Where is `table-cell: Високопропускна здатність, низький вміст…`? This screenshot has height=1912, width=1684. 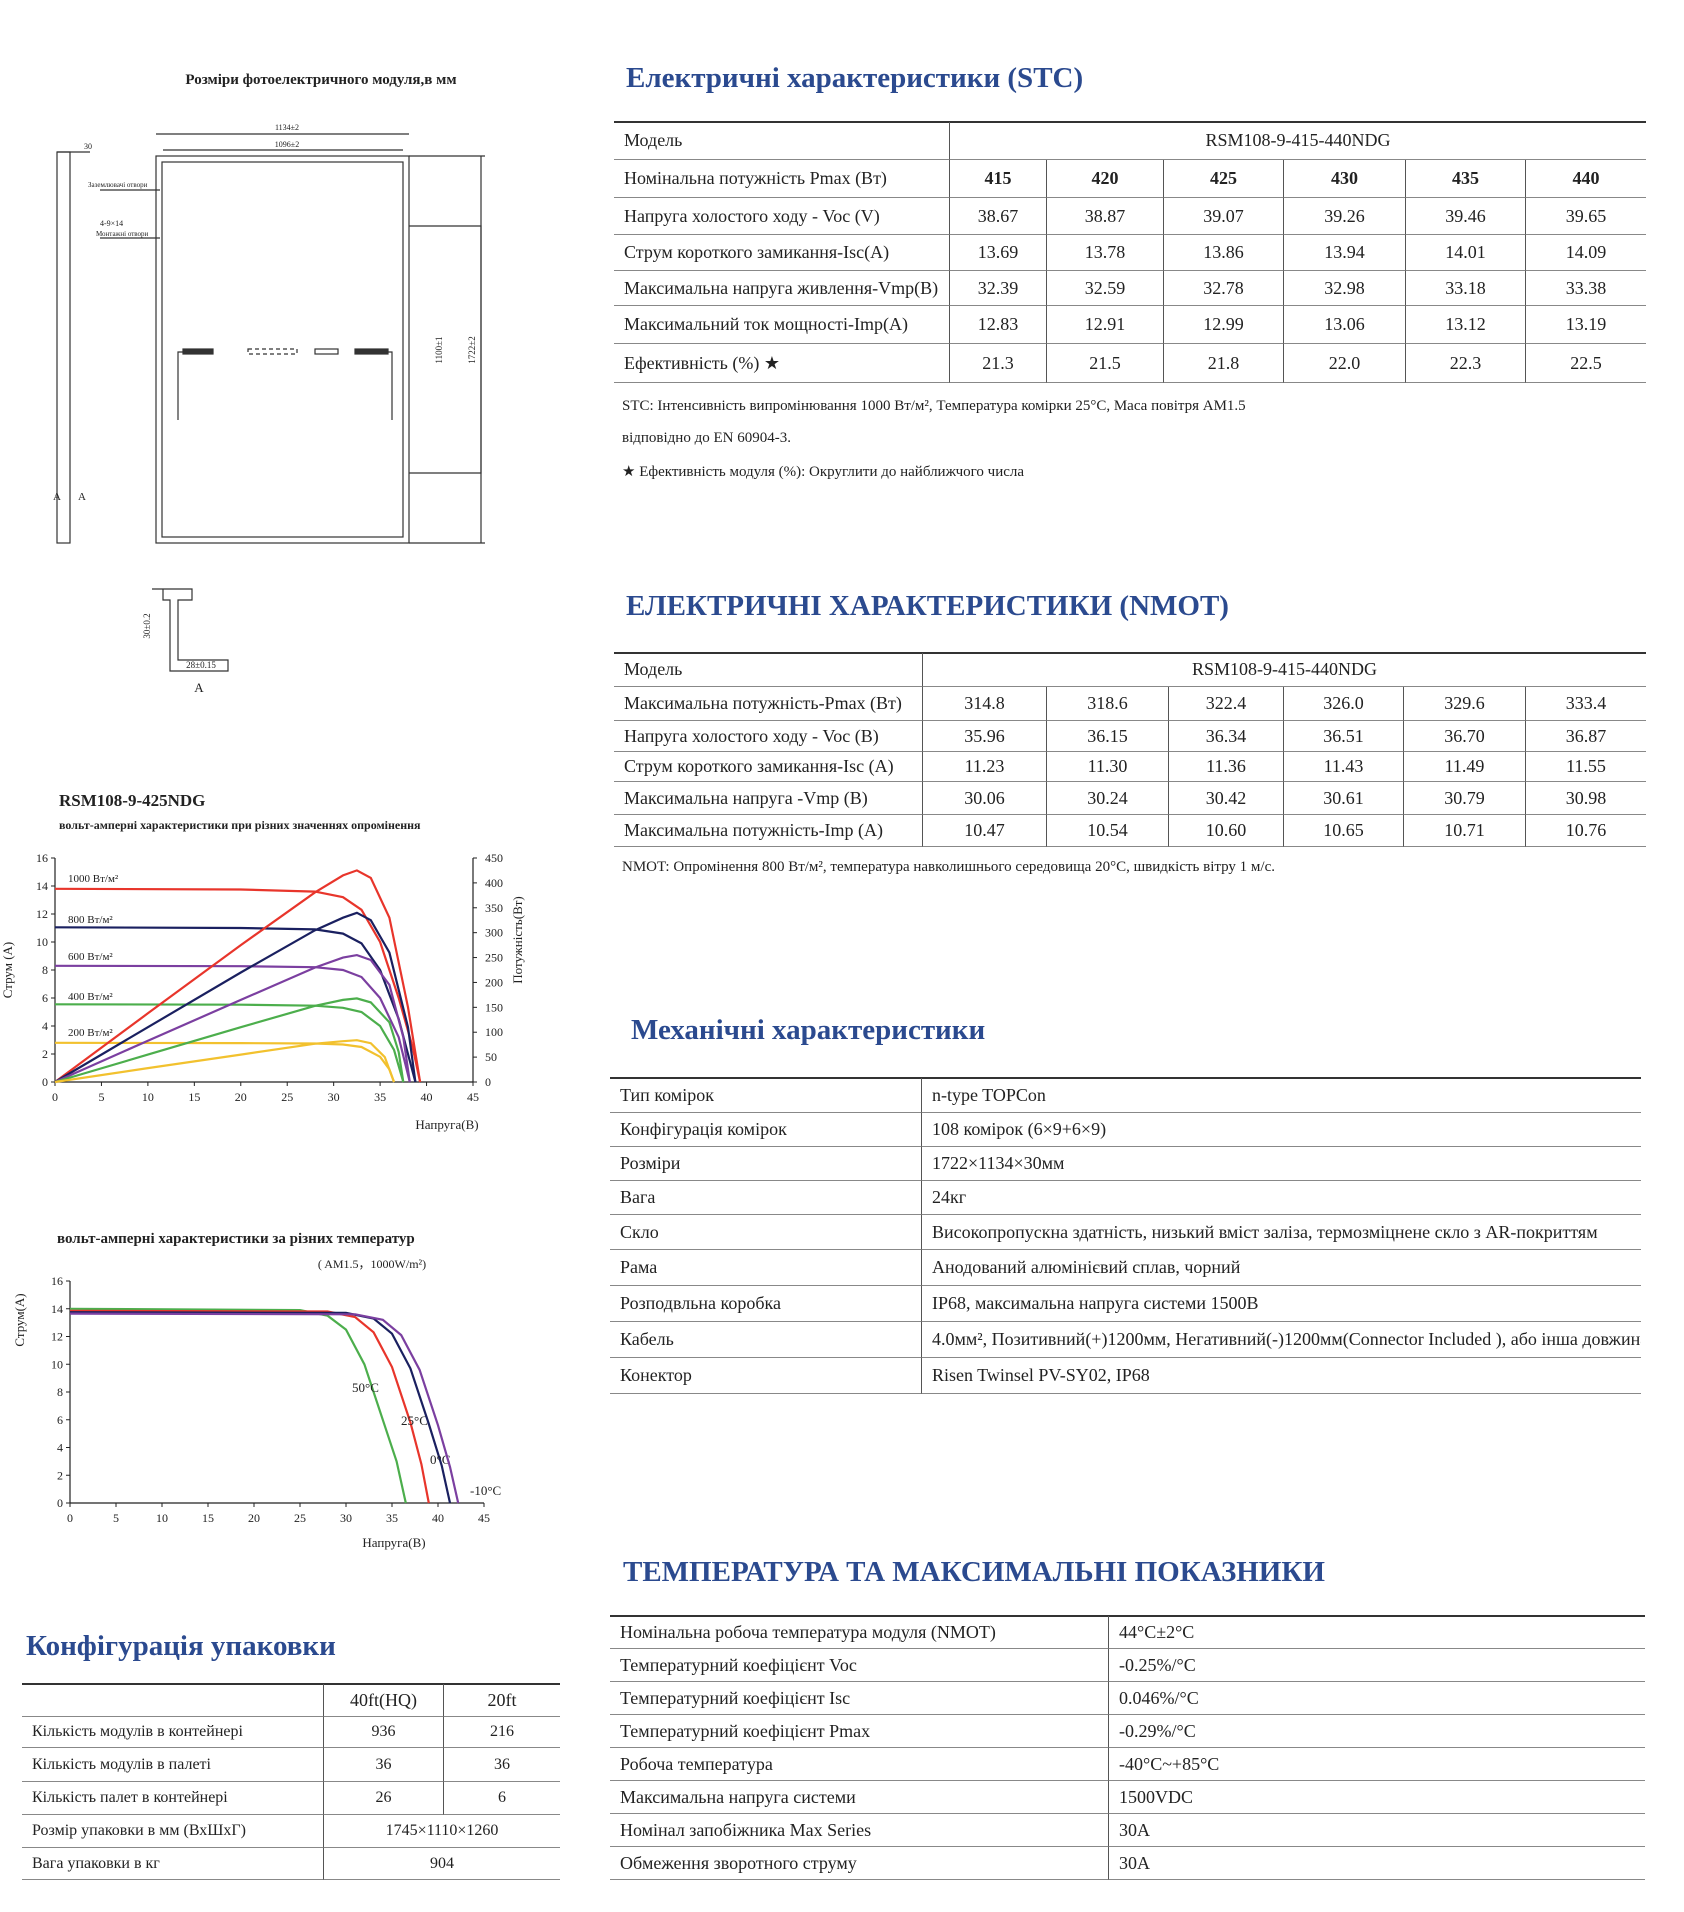
table-cell: Високопропускна здатність, низький вміст… is located at coordinates (1281, 1232).